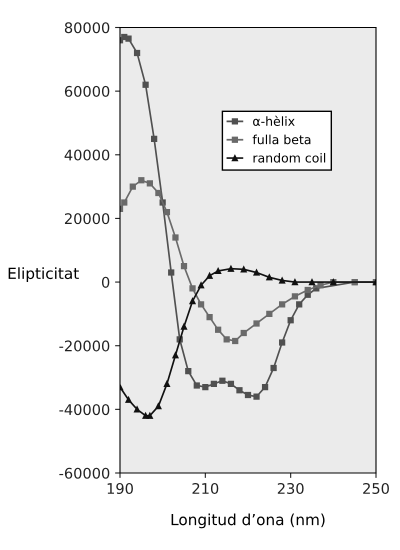  What do you see at coordinates (87, 91) in the screenshot?
I see `y-tick-label: 60000` at bounding box center [87, 91].